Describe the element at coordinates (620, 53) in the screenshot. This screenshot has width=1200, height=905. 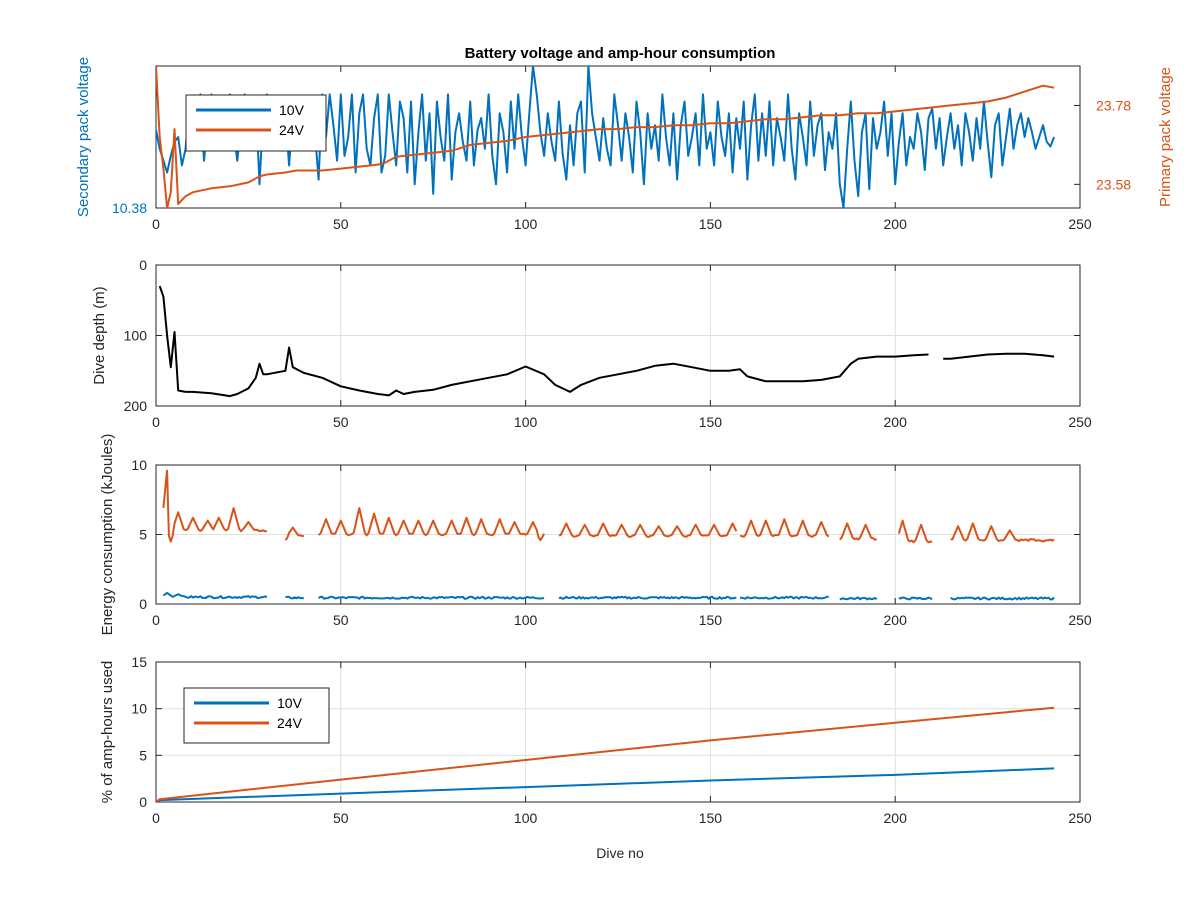
I see `figure-title: Battery voltage and amp-hour consumption` at that location.